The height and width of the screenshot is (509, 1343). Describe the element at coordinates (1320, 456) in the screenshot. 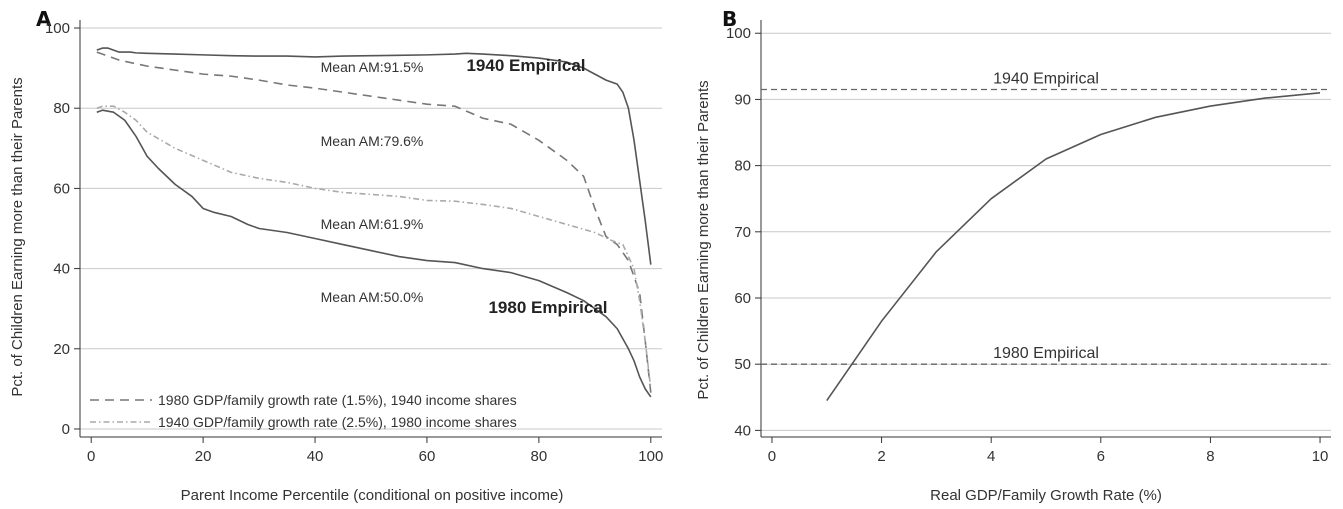

I see `panel-b-x-tick-label: 10` at that location.